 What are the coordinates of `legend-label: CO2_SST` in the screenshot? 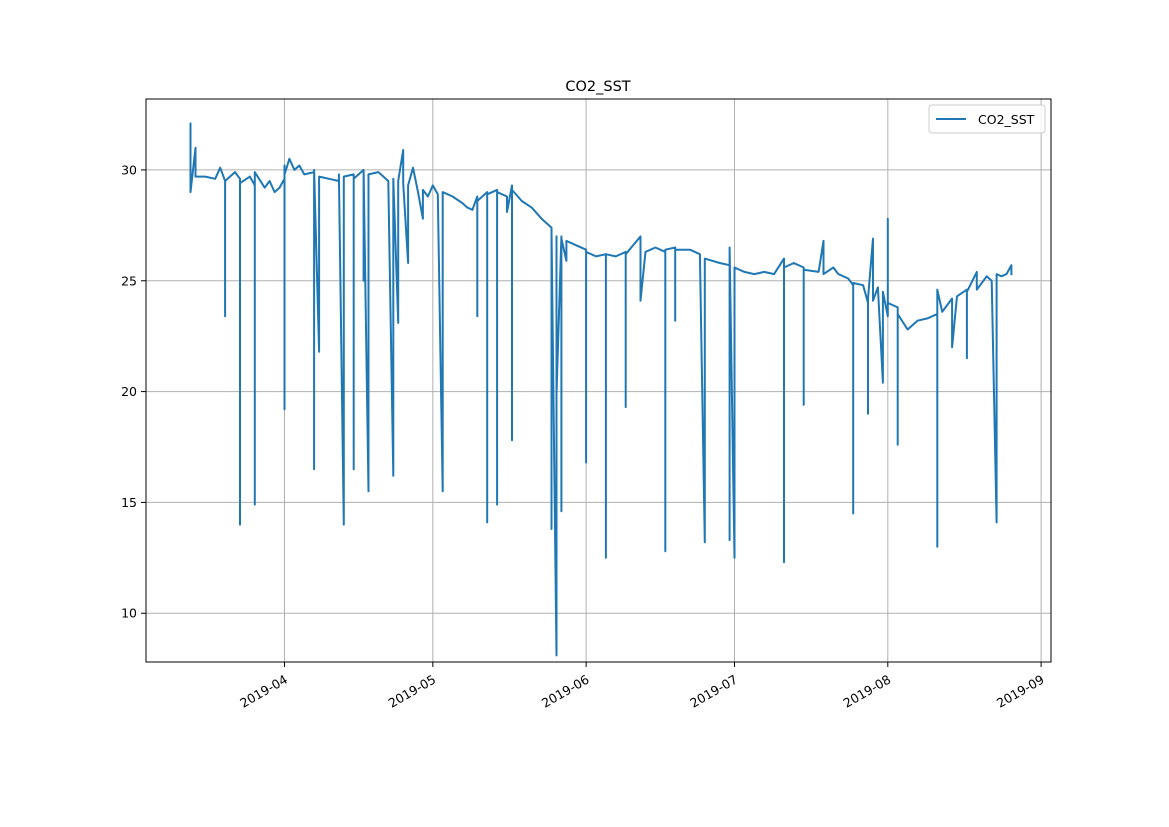 It's located at (1006, 119).